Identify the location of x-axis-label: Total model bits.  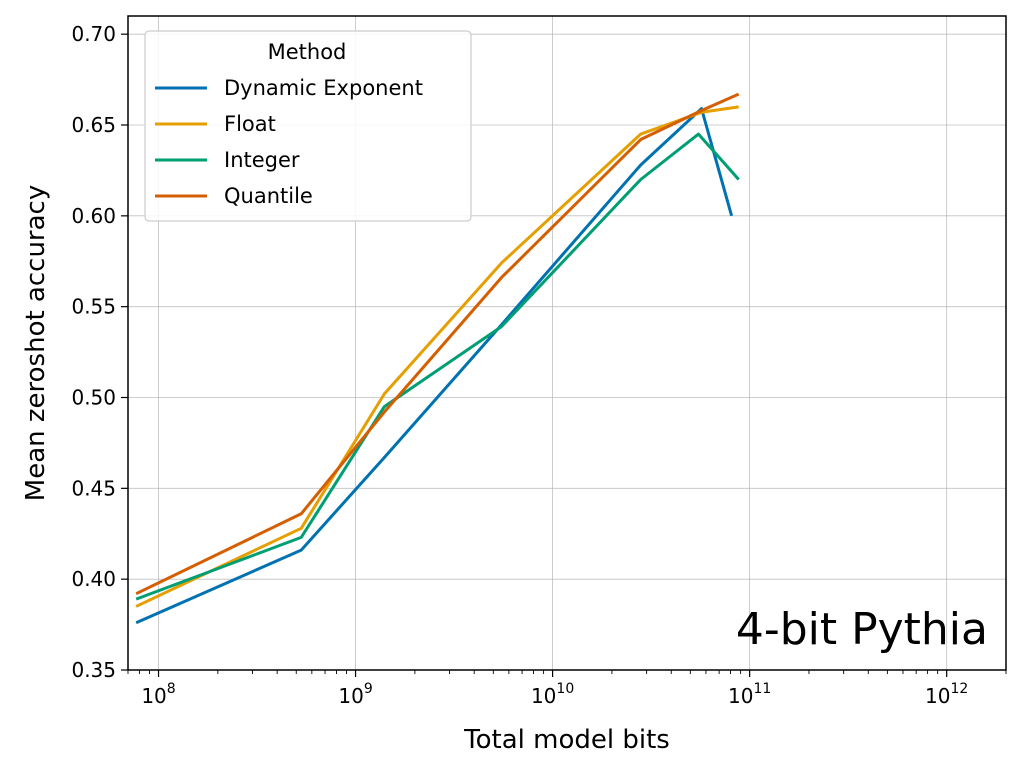
(566, 740).